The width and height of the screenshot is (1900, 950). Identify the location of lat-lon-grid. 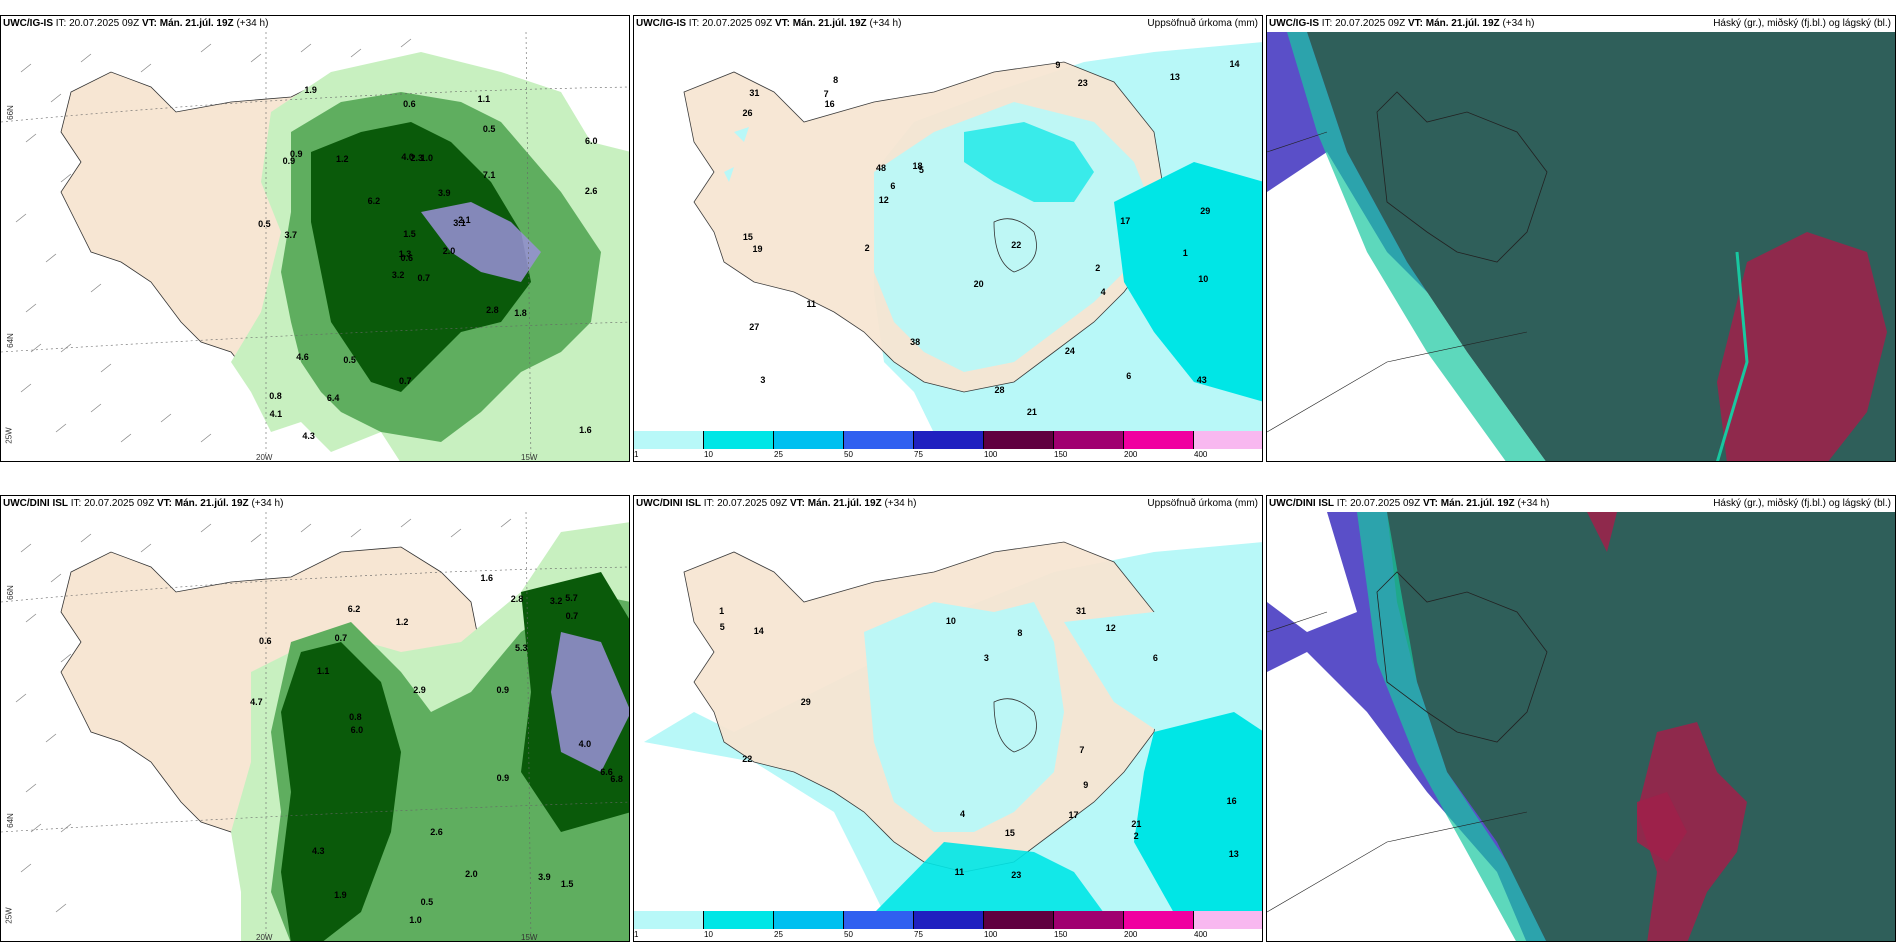
(315, 246).